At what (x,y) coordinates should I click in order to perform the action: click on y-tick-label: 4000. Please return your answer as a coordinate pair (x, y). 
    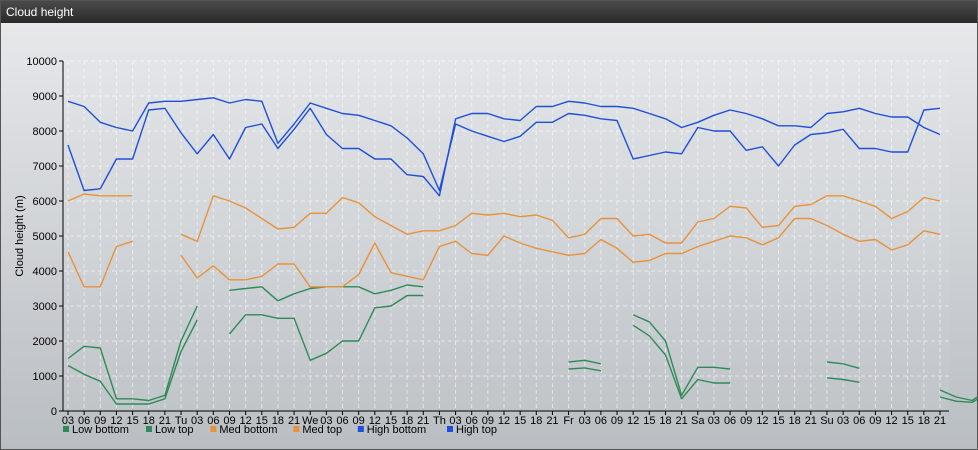
    Looking at the image, I should click on (45, 272).